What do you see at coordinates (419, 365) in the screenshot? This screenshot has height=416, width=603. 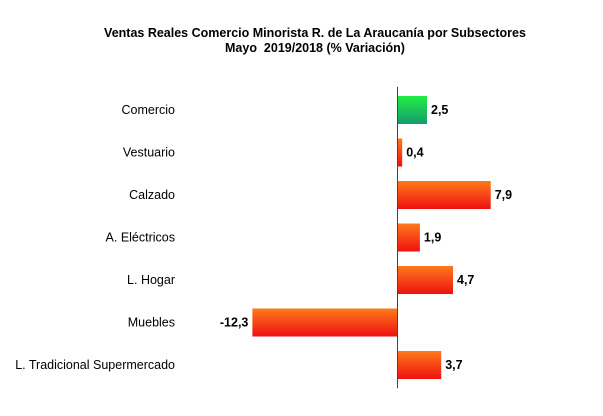 I see `bar-l-tradicional-supermercado` at bounding box center [419, 365].